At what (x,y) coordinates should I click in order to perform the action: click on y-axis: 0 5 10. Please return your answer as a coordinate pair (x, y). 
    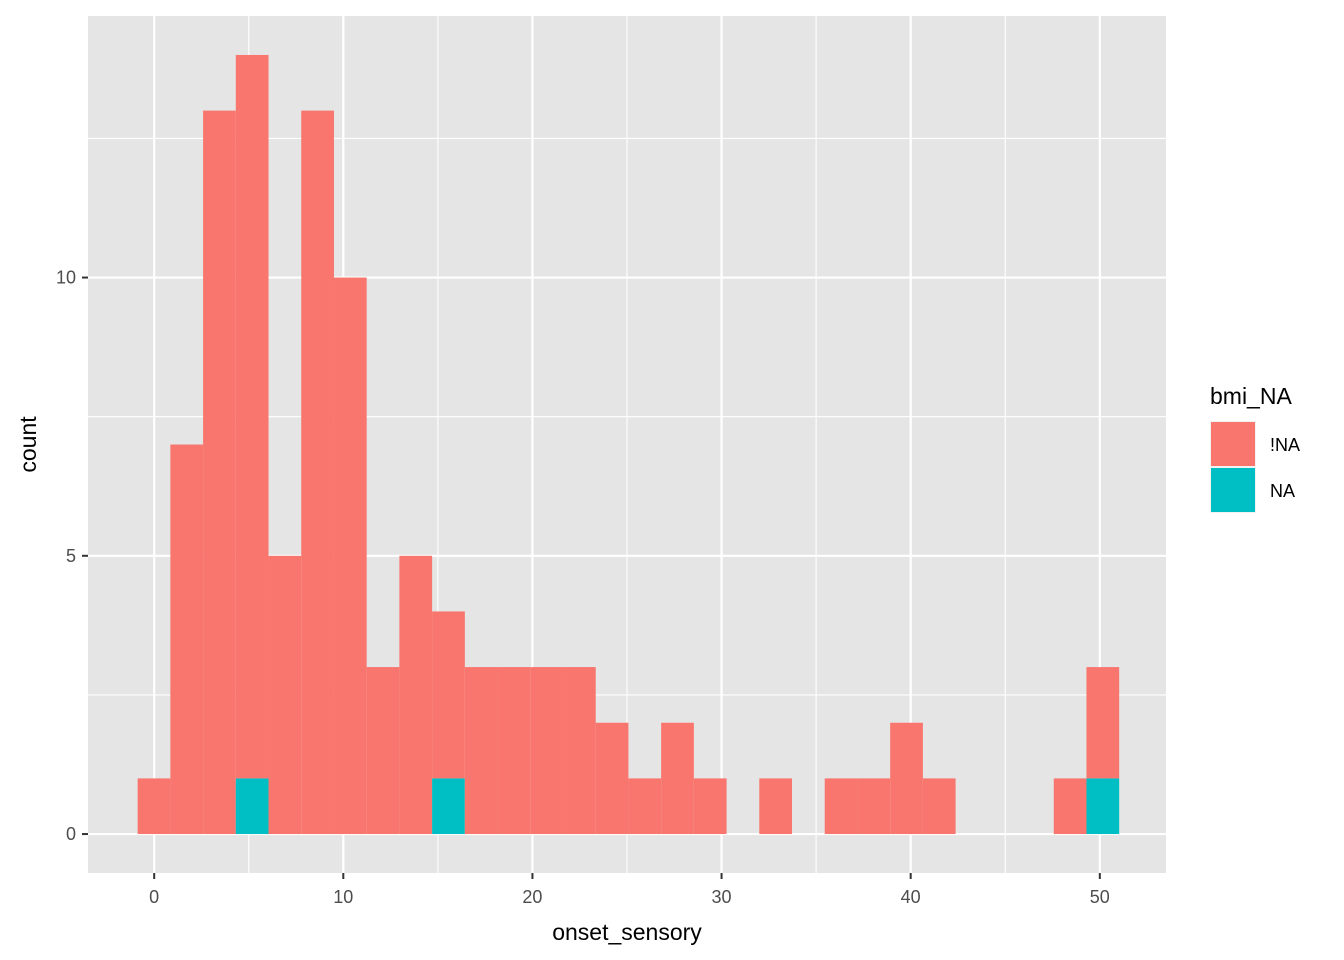
    Looking at the image, I should click on (72, 556).